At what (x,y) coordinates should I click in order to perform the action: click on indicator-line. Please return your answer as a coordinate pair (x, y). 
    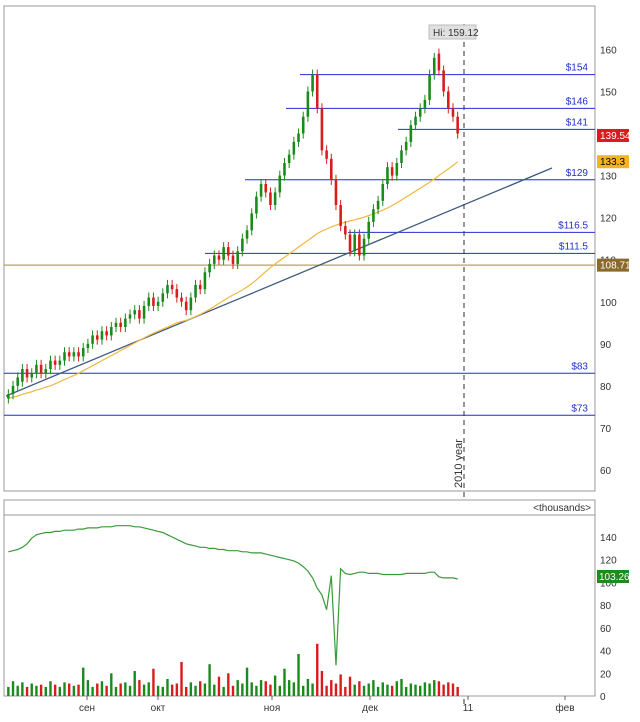
    Looking at the image, I should click on (233, 595).